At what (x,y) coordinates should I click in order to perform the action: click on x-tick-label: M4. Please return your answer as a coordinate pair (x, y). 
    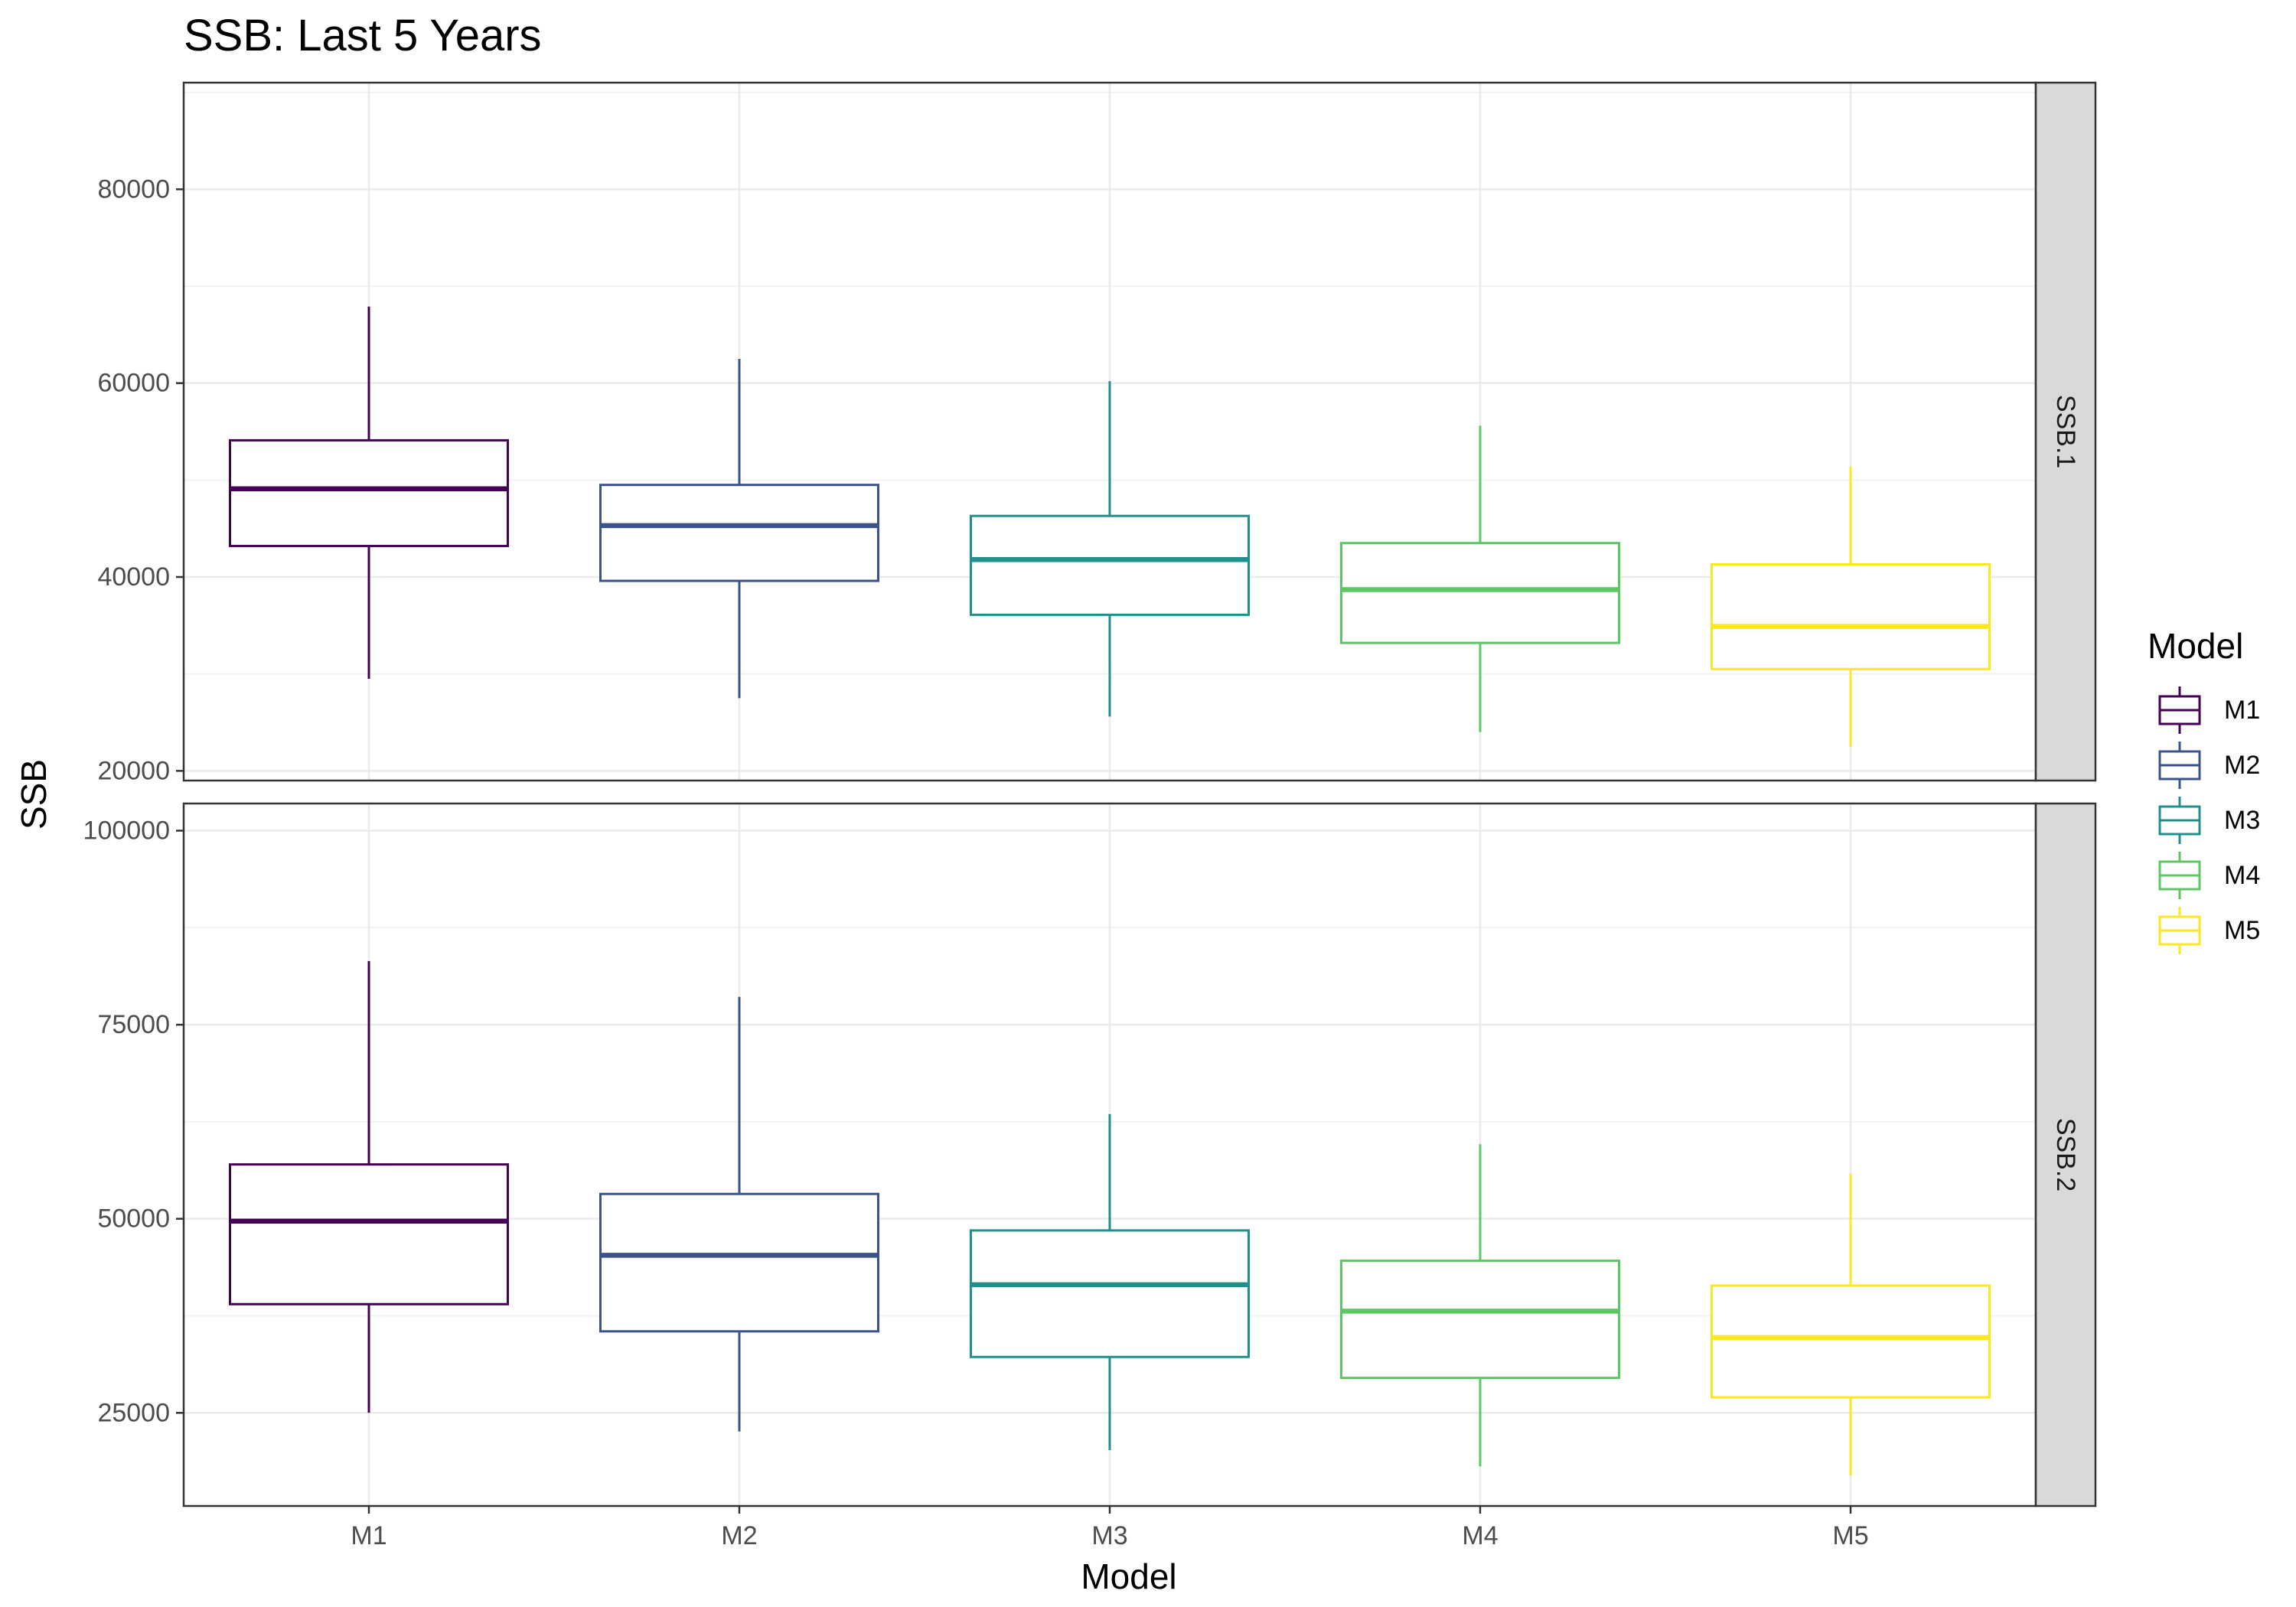
    Looking at the image, I should click on (1480, 1535).